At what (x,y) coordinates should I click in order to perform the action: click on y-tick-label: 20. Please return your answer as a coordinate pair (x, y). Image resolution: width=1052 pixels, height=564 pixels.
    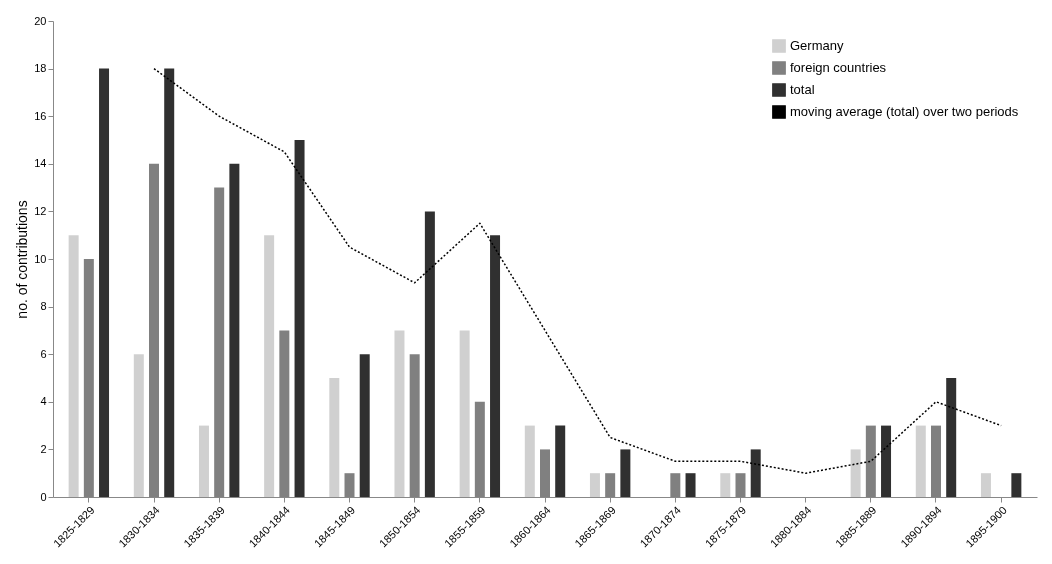
    Looking at the image, I should click on (40, 20).